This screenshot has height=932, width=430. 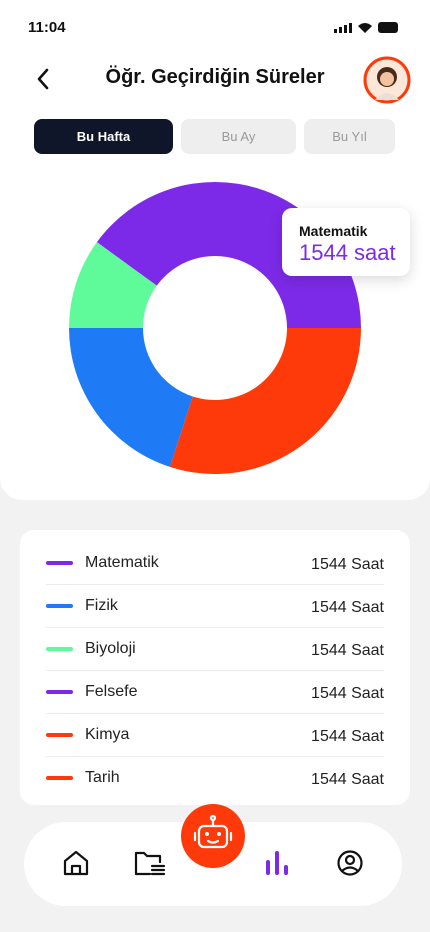 What do you see at coordinates (277, 863) in the screenshot?
I see `stats-icon` at bounding box center [277, 863].